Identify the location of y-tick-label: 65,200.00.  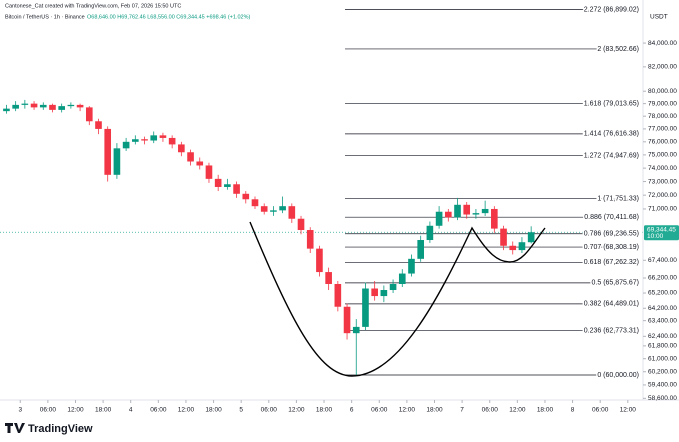
(662, 293).